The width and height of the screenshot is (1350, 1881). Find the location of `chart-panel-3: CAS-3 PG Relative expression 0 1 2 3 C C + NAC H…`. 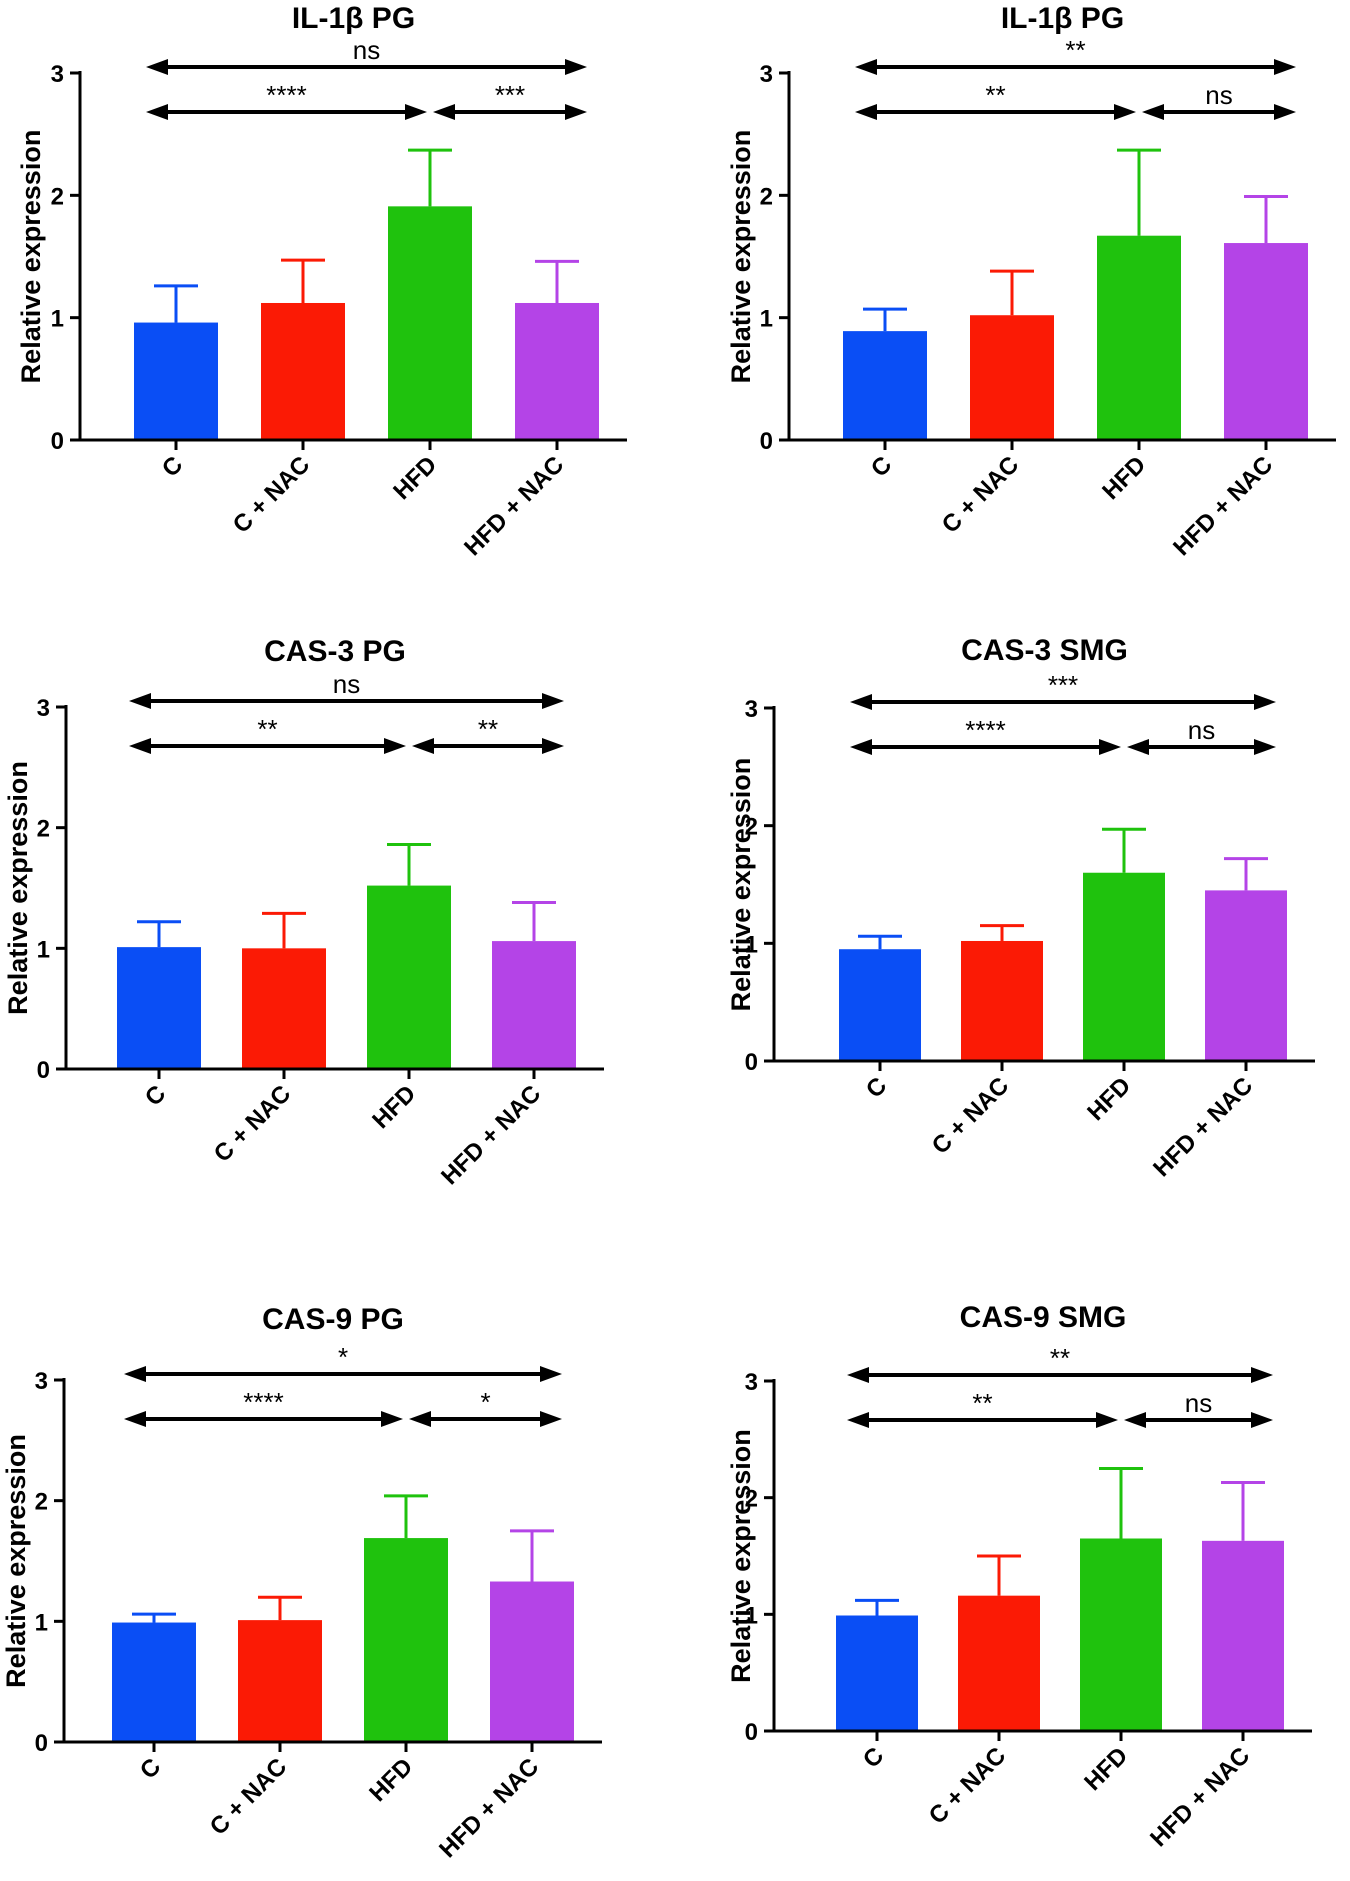

chart-panel-3: CAS-3 PG Relative expression 0 1 2 3 C C + NAC H… is located at coordinates (303, 912).